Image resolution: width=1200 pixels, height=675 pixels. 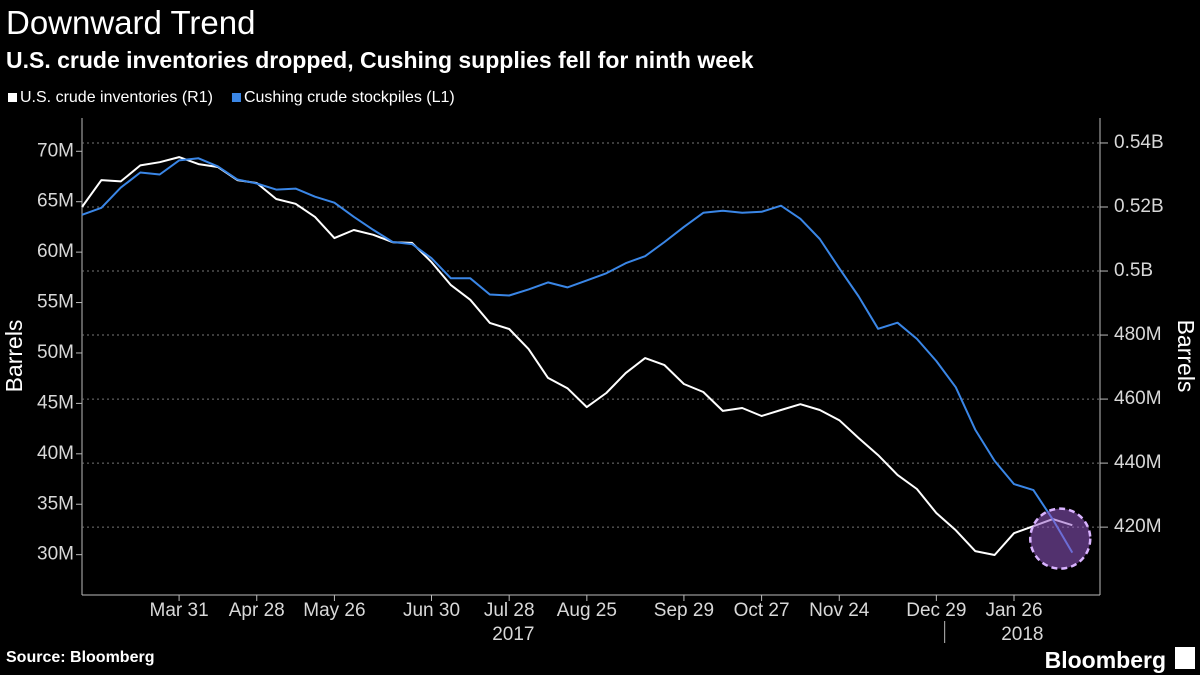 What do you see at coordinates (936, 610) in the screenshot?
I see `x-tick-label: Dec 29` at bounding box center [936, 610].